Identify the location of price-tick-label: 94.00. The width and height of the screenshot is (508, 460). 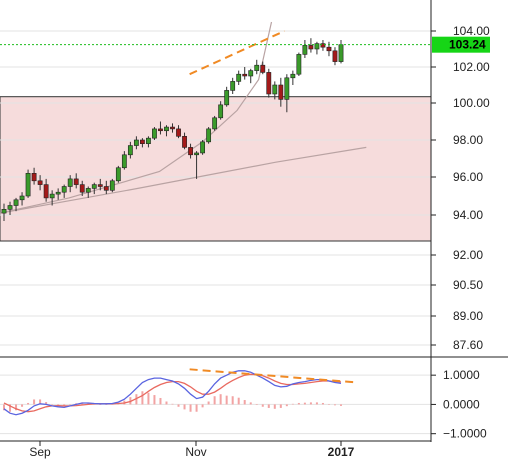
(468, 215).